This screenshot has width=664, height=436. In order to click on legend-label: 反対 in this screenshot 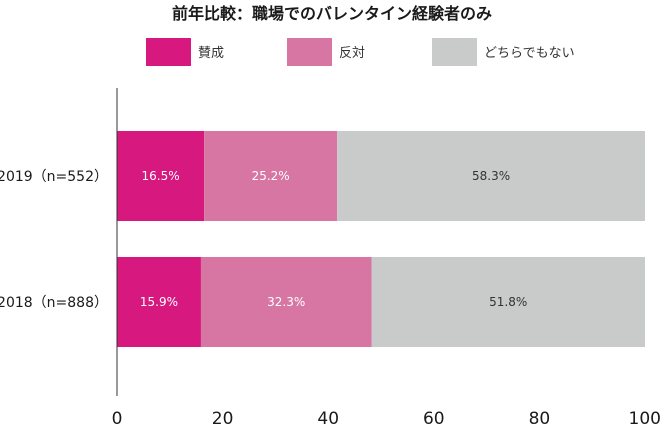, I will do `click(352, 53)`.